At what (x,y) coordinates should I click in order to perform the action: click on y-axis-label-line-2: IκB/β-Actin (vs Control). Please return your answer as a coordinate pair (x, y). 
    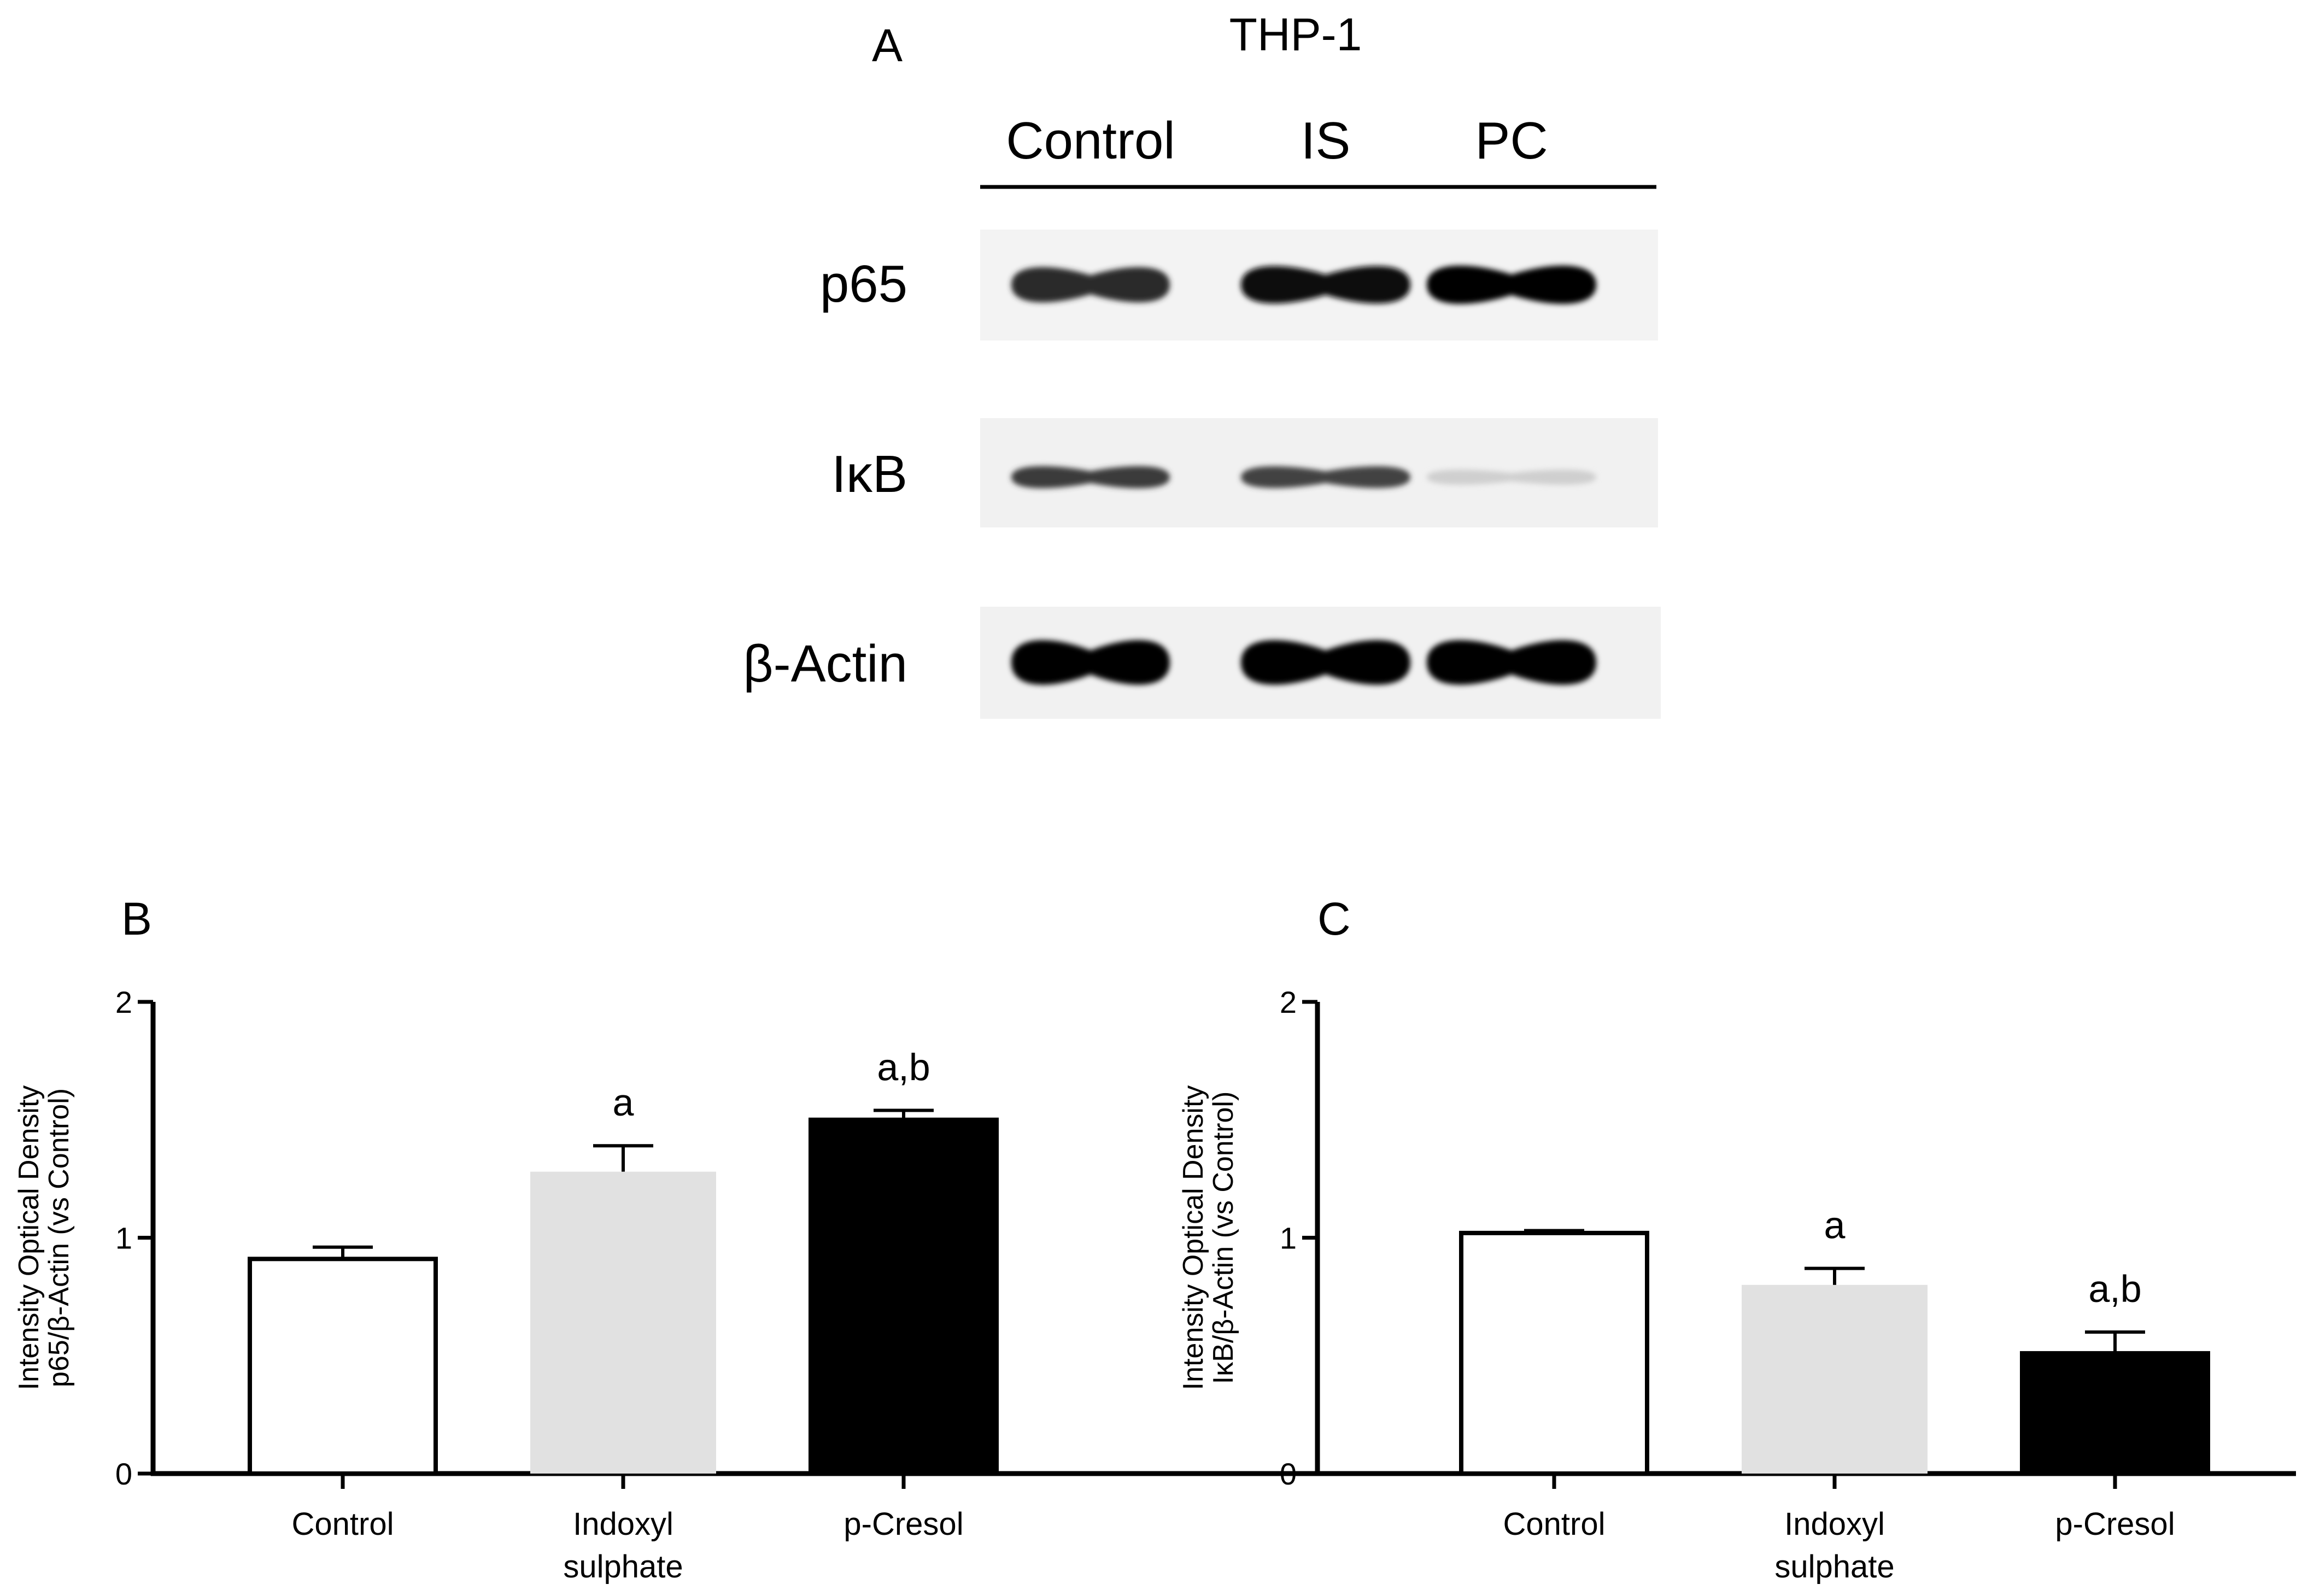
    Looking at the image, I should click on (1223, 1238).